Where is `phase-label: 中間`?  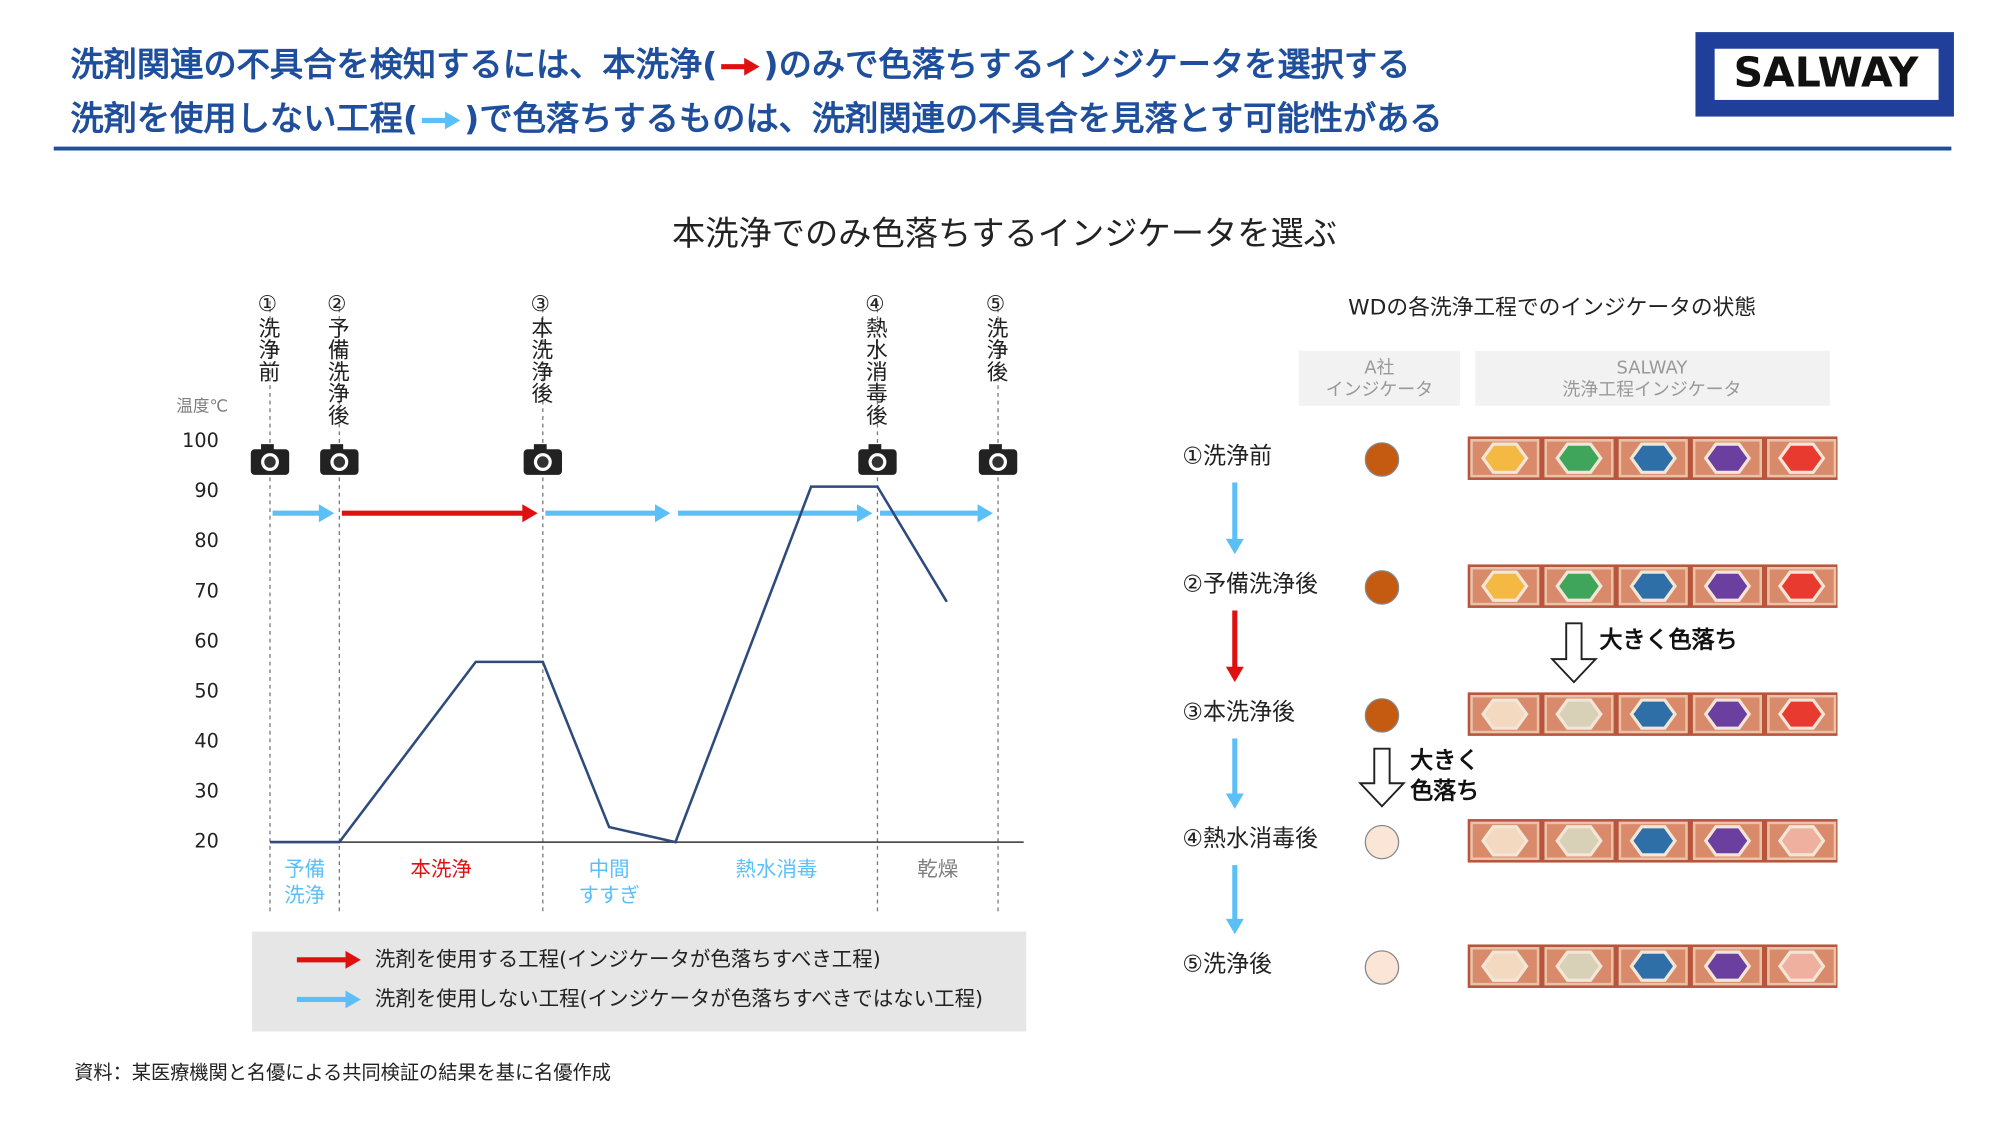
phase-label: 中間 is located at coordinates (609, 869).